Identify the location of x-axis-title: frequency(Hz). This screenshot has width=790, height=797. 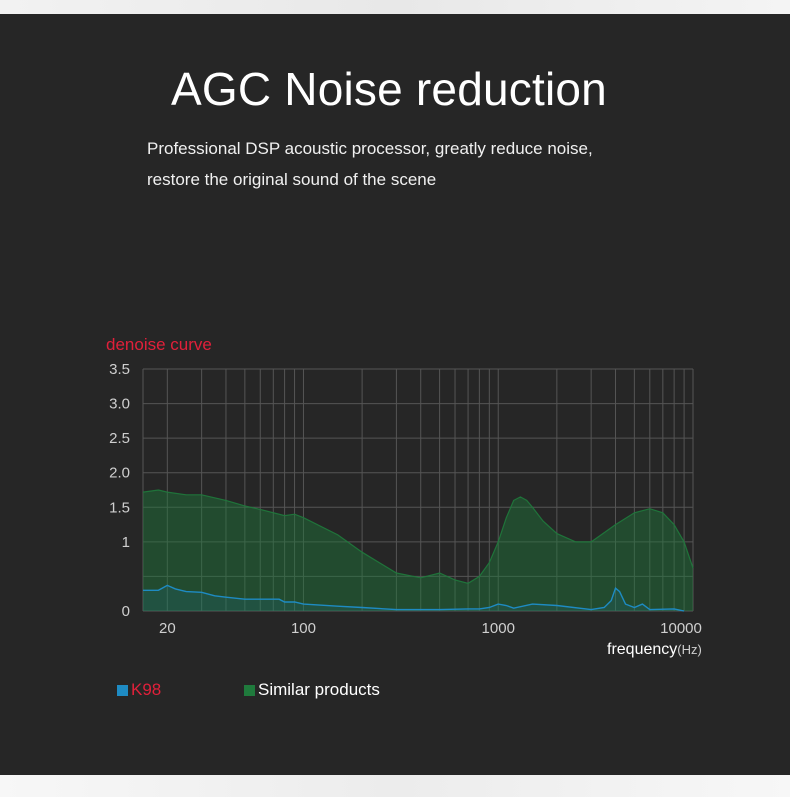
(654, 650).